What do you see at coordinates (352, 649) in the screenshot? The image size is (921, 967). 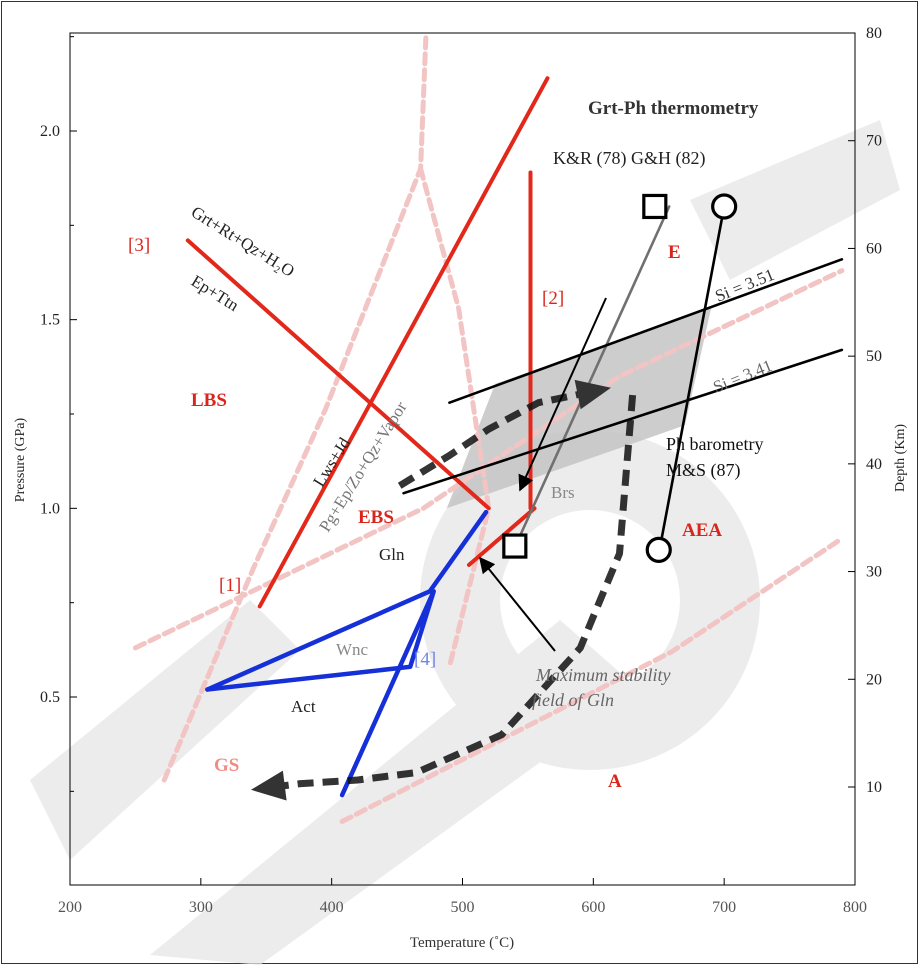 I see `wnc-label: Wnc` at bounding box center [352, 649].